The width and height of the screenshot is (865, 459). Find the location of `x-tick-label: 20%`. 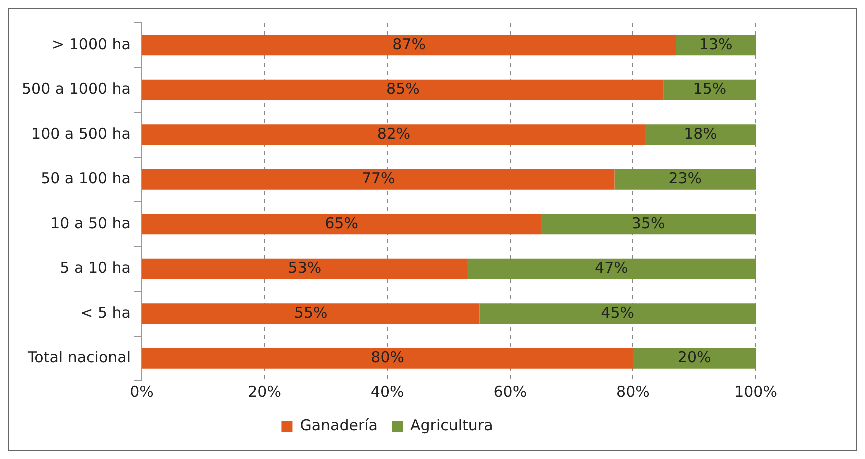

x-tick-label: 20% is located at coordinates (265, 391).